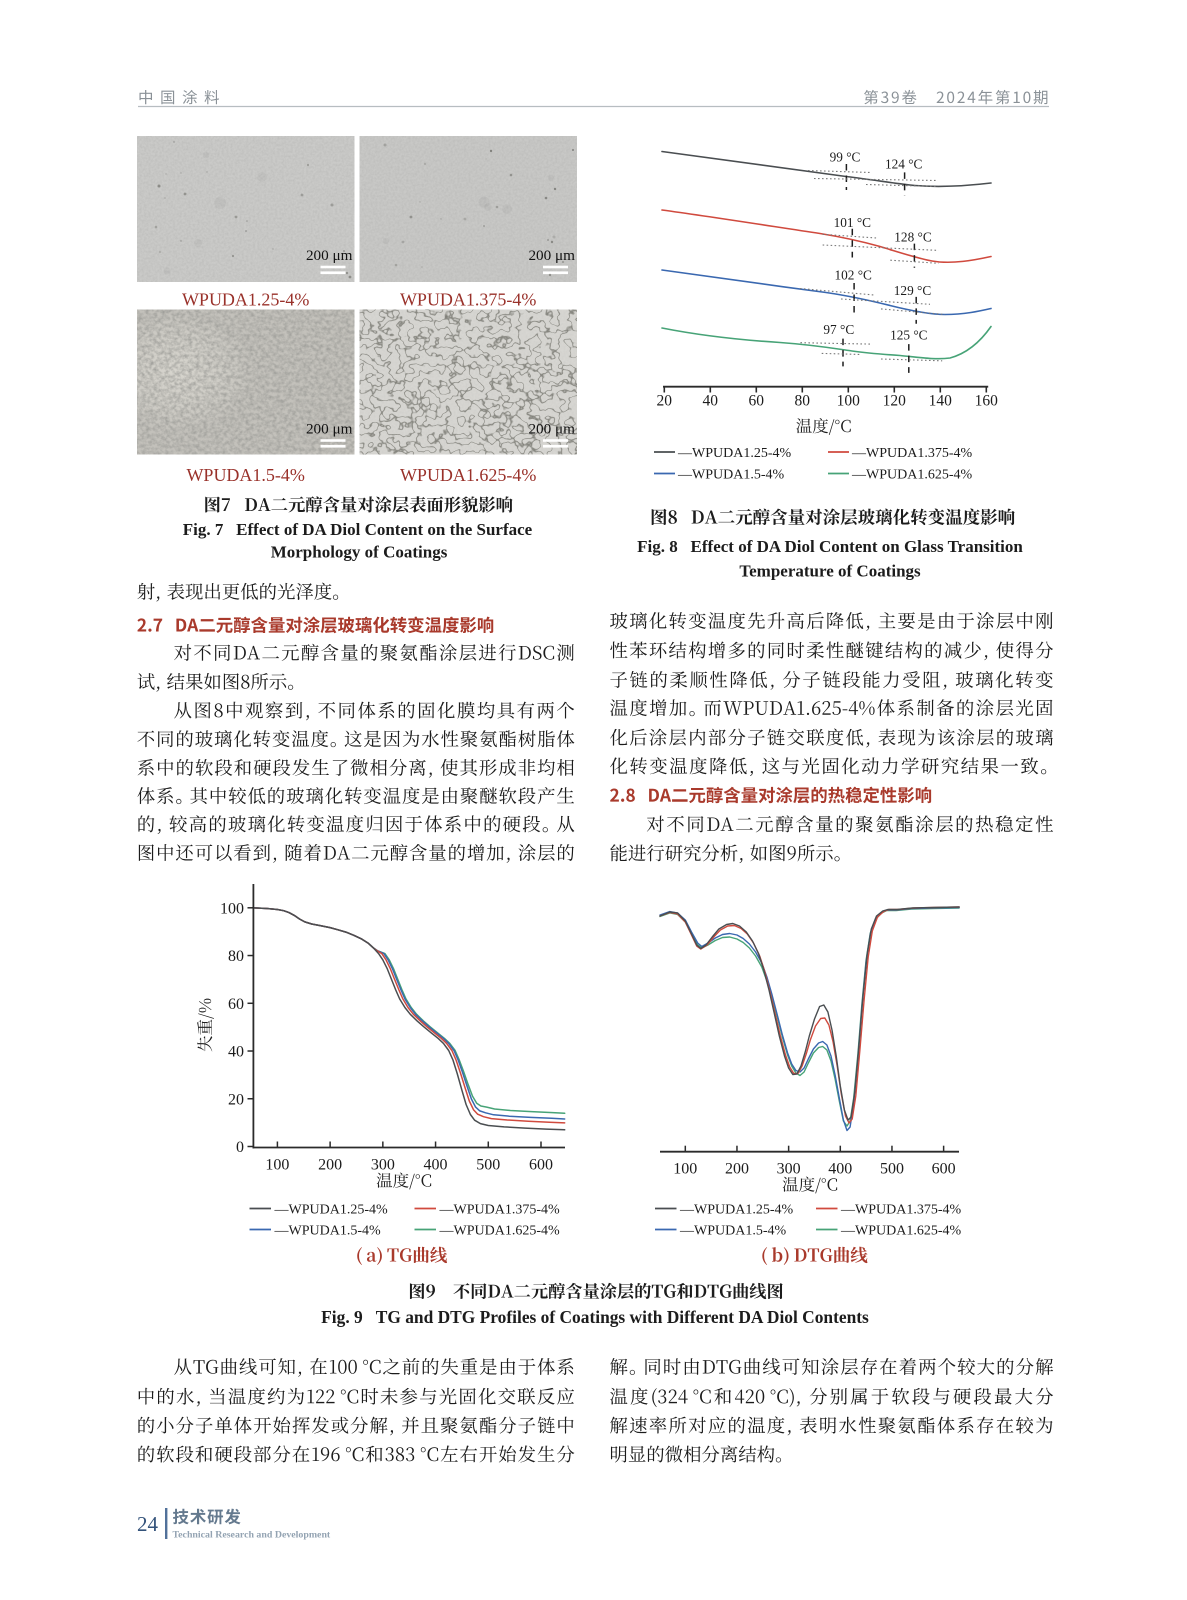  What do you see at coordinates (830, 571) in the screenshot?
I see `svg-text: Temperature of Coatings` at bounding box center [830, 571].